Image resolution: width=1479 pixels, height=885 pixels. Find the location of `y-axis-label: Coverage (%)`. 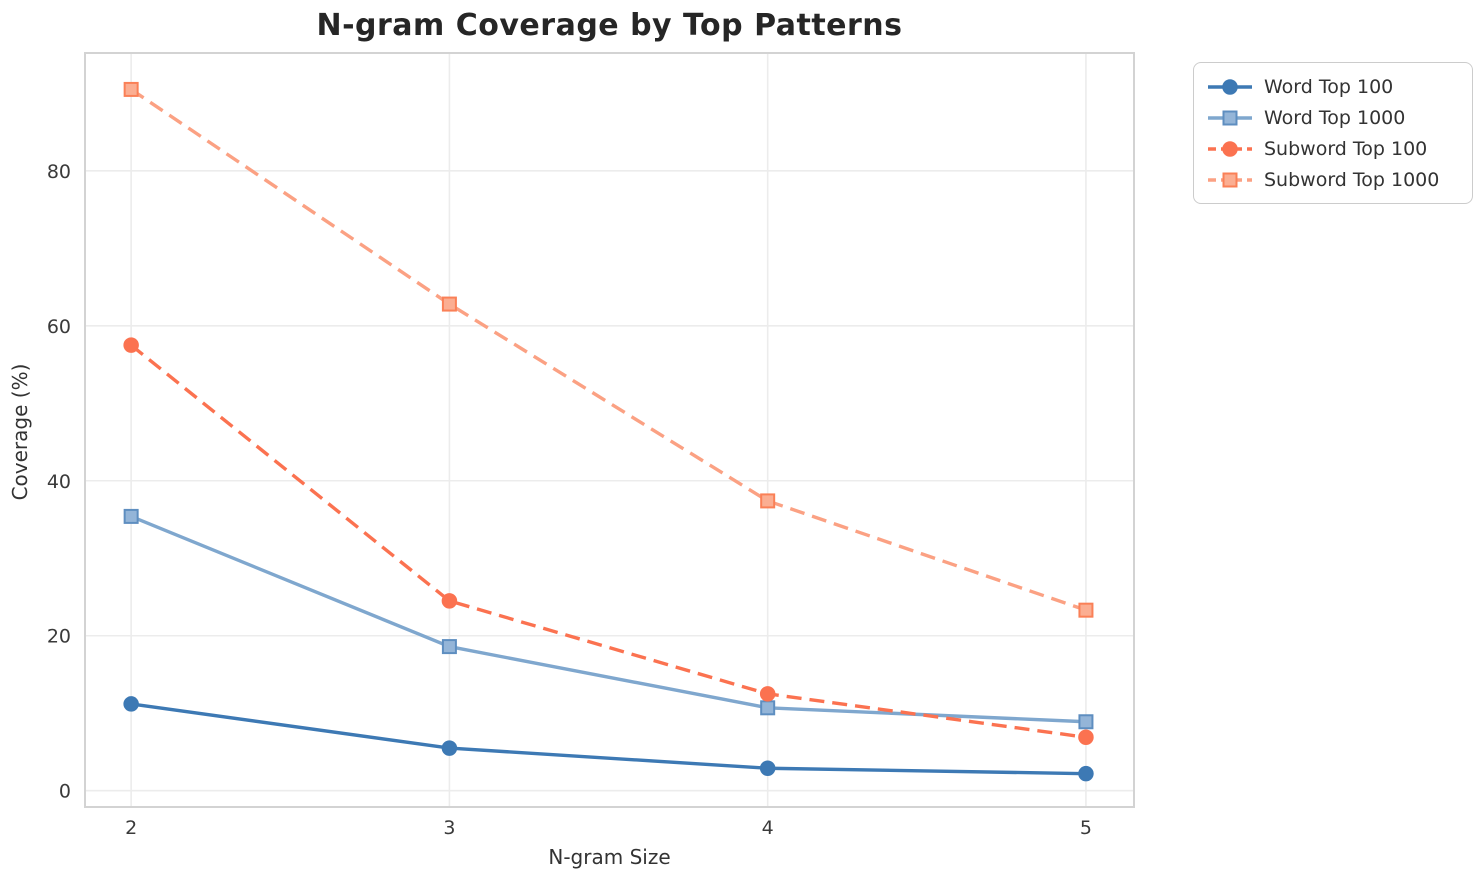

y-axis-label: Coverage (%) is located at coordinates (20, 432).